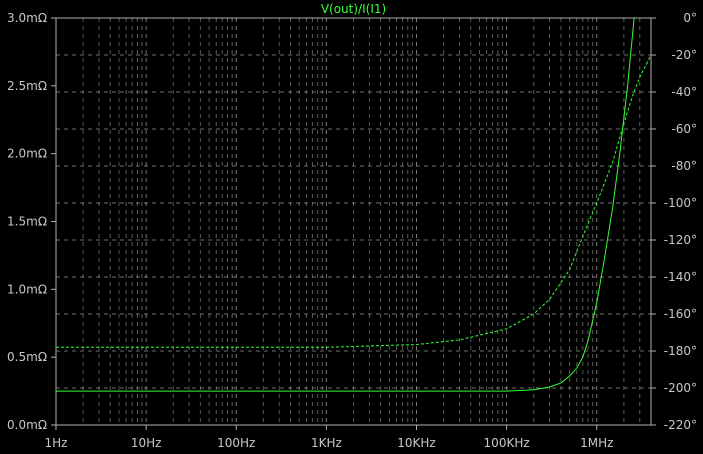  What do you see at coordinates (680, 203) in the screenshot?
I see `right-tick-label: -100°` at bounding box center [680, 203].